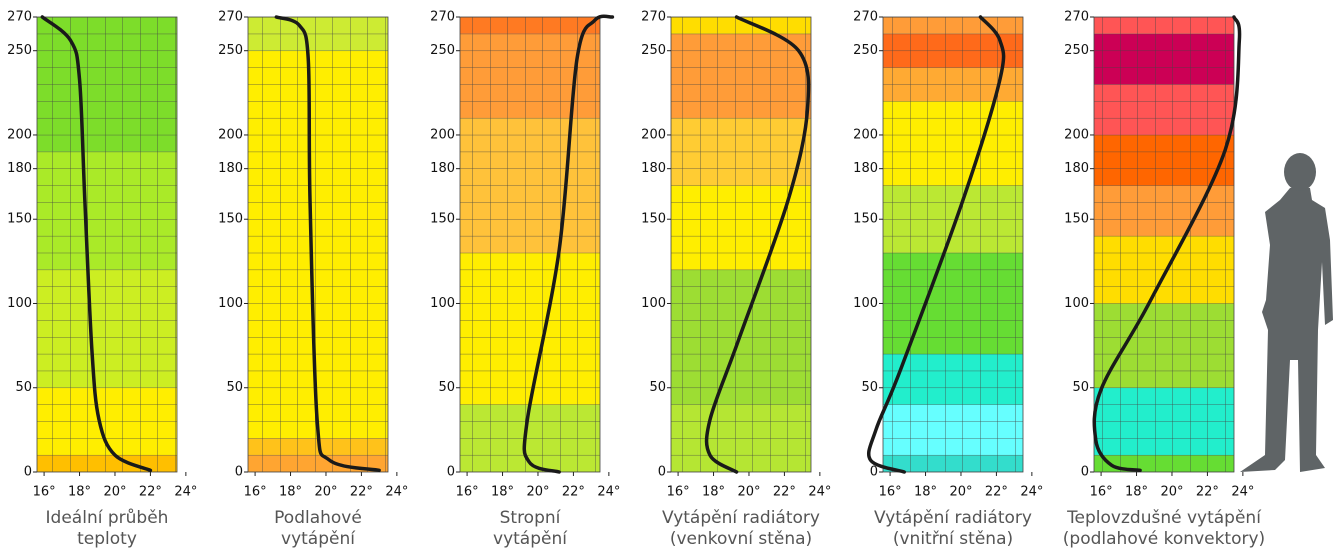 The height and width of the screenshot is (560, 1334). What do you see at coordinates (1286, 330) in the screenshot?
I see `person-silhouette` at bounding box center [1286, 330].